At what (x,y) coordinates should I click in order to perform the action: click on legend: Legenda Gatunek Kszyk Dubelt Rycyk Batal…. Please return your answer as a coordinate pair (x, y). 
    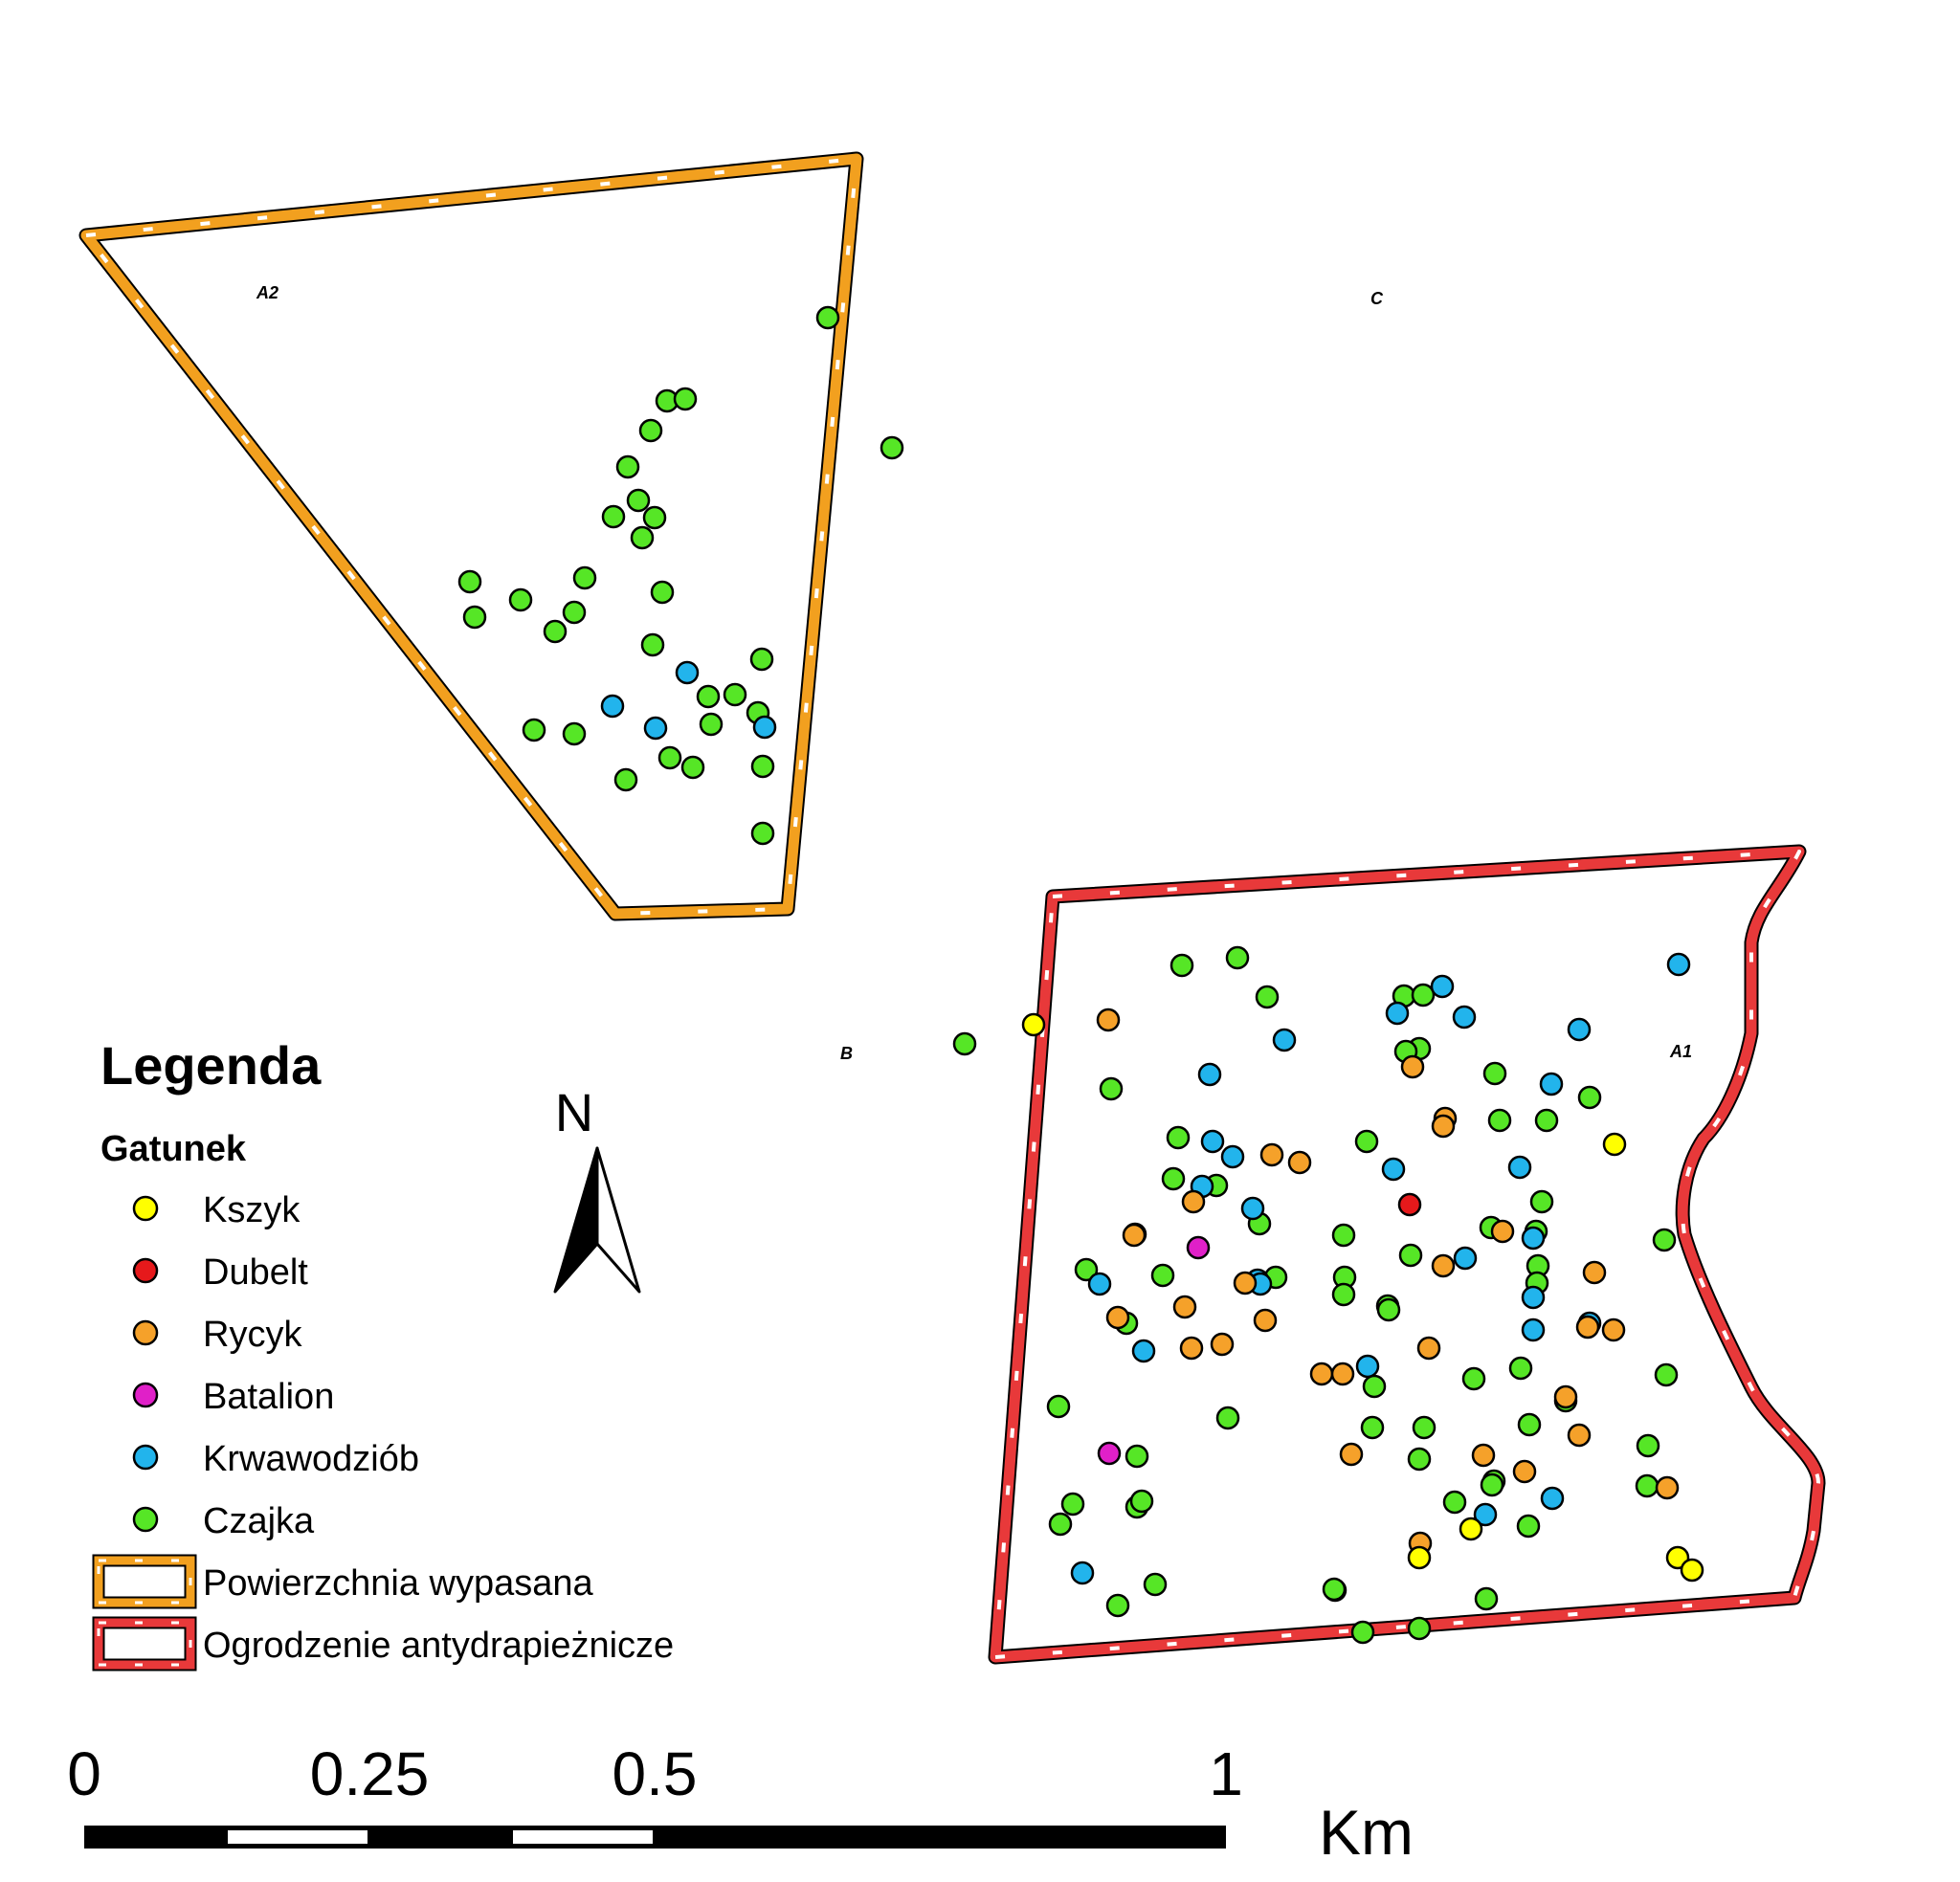
    Looking at the image, I should click on (383, 1353).